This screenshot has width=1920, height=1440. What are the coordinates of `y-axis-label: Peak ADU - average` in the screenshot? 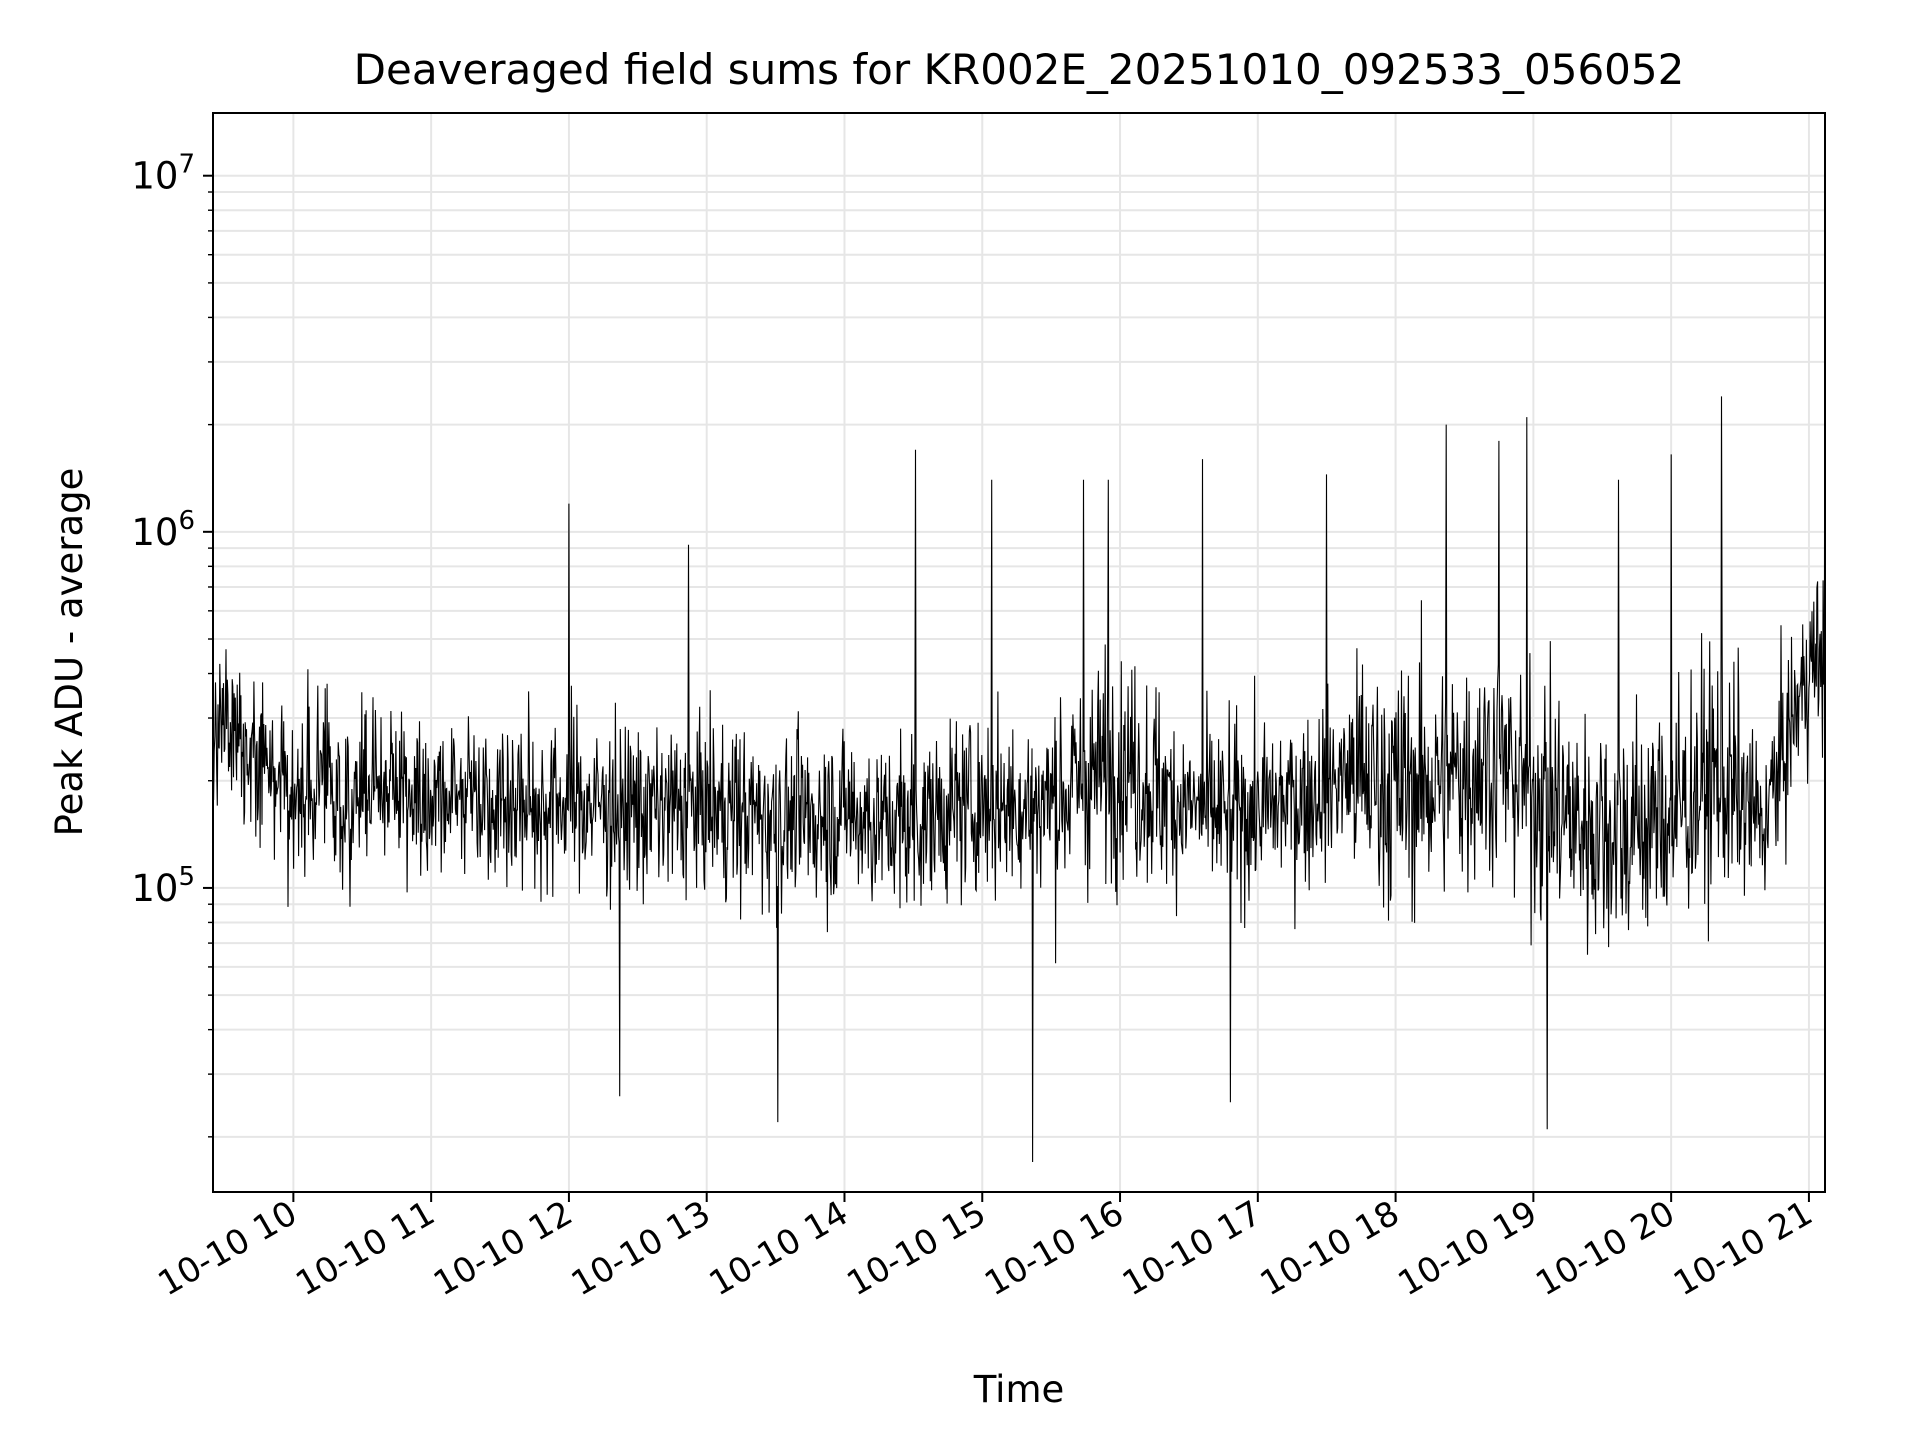 It's located at (69, 652).